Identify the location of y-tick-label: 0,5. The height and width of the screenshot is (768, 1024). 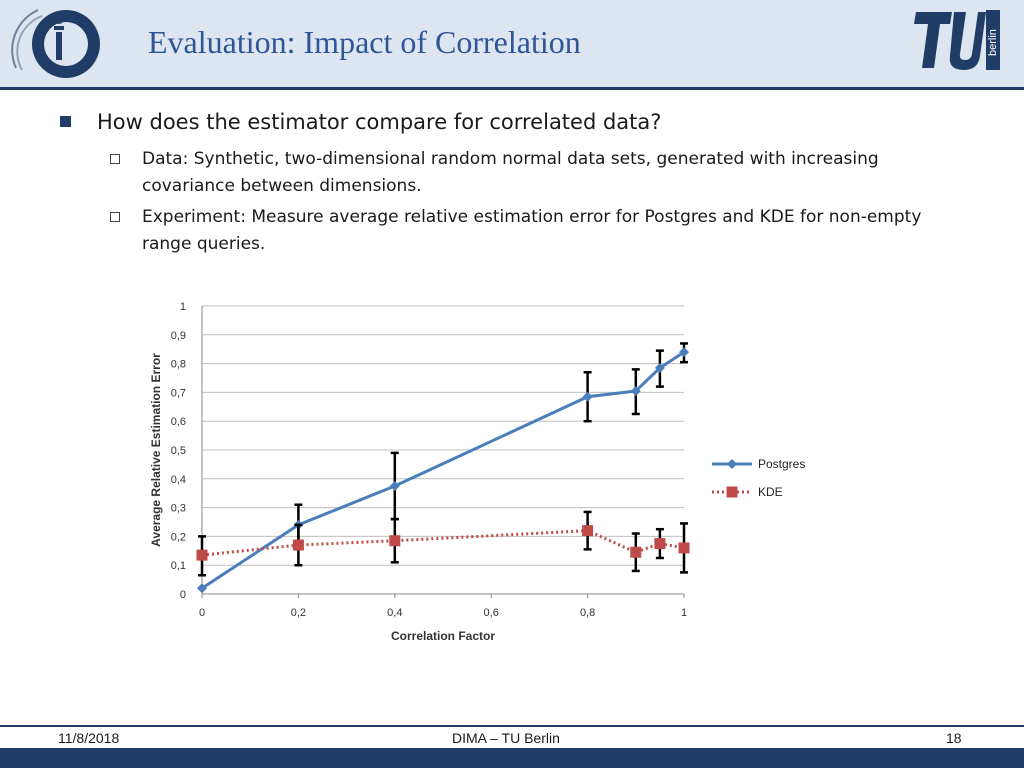
(178, 451).